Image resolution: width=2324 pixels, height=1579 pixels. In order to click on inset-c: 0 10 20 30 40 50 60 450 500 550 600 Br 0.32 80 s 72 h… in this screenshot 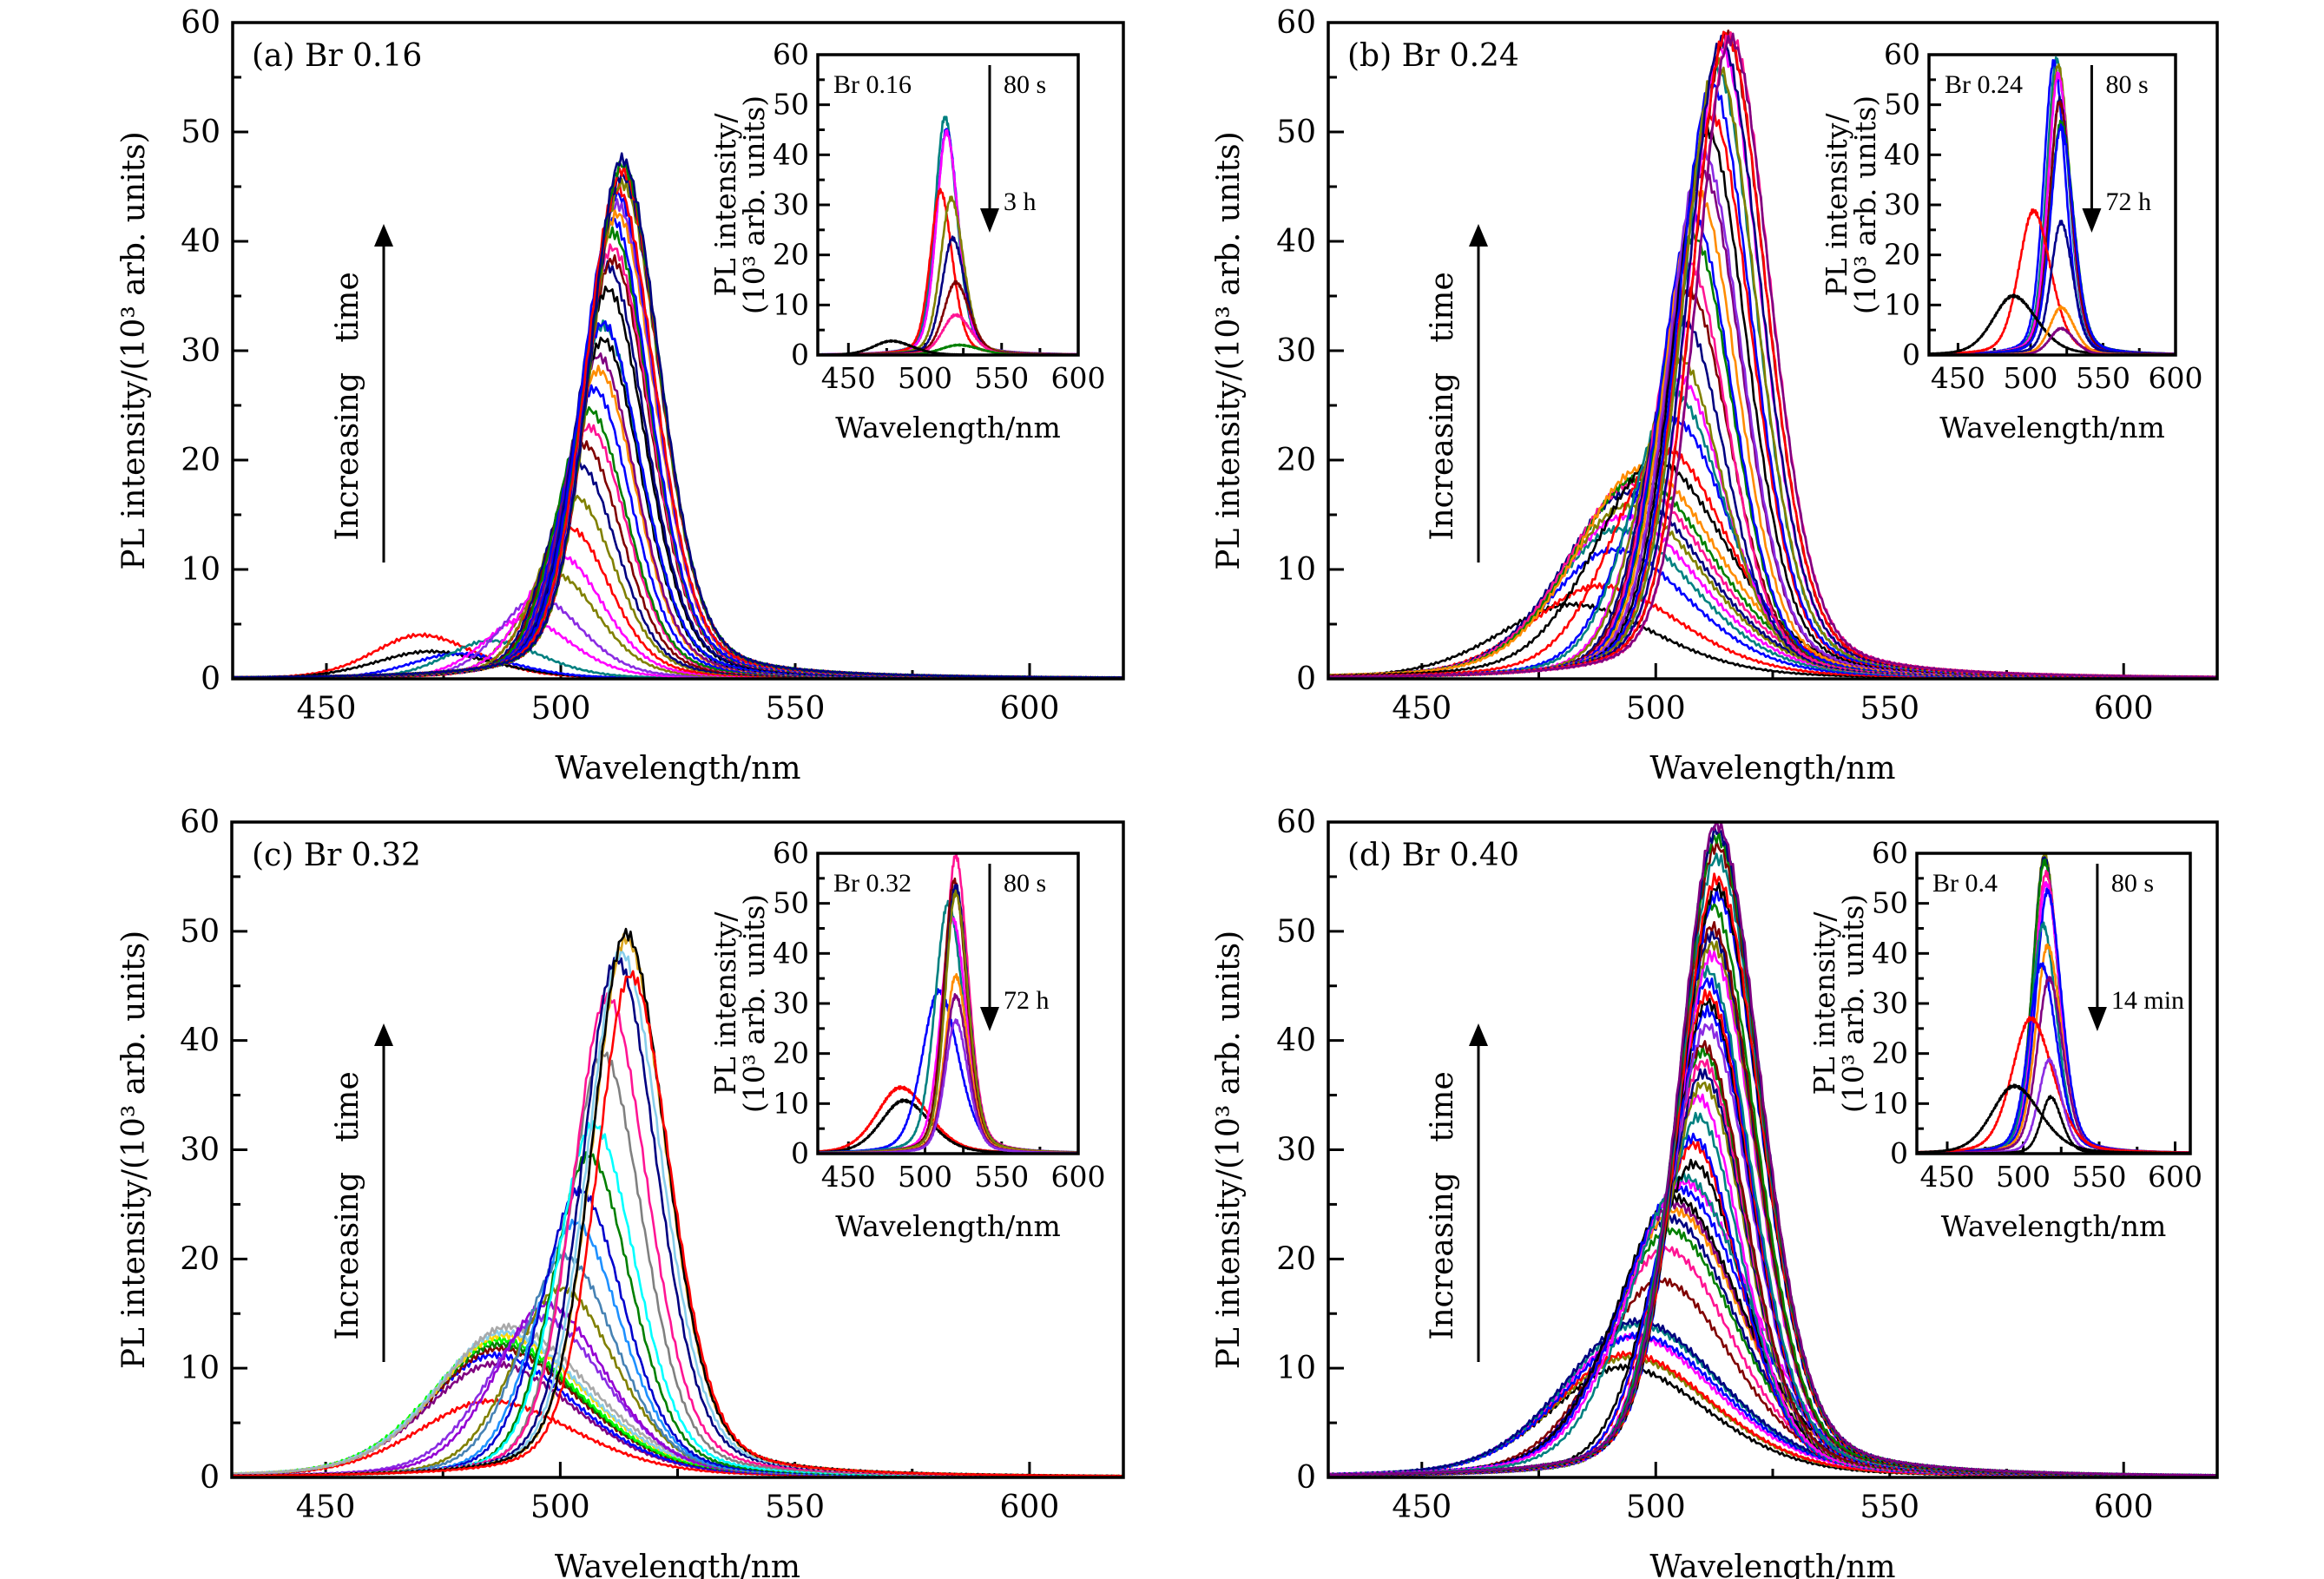, I will do `click(907, 1039)`.